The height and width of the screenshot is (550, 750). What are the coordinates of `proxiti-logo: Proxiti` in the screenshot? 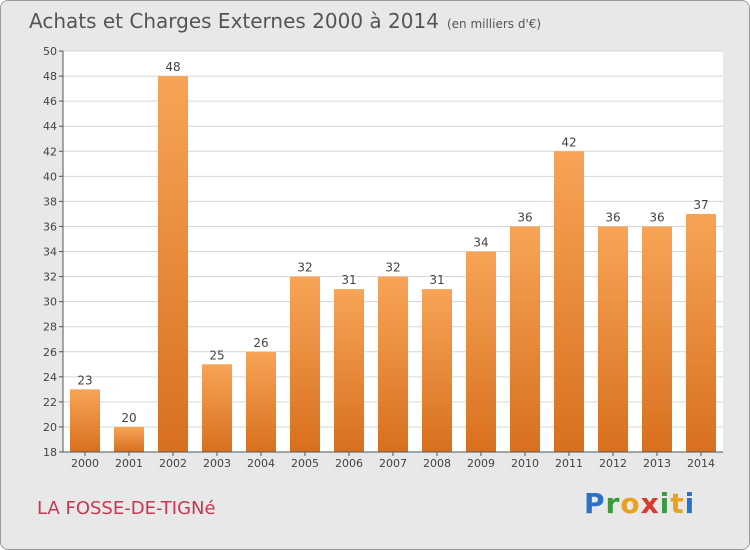 It's located at (639, 503).